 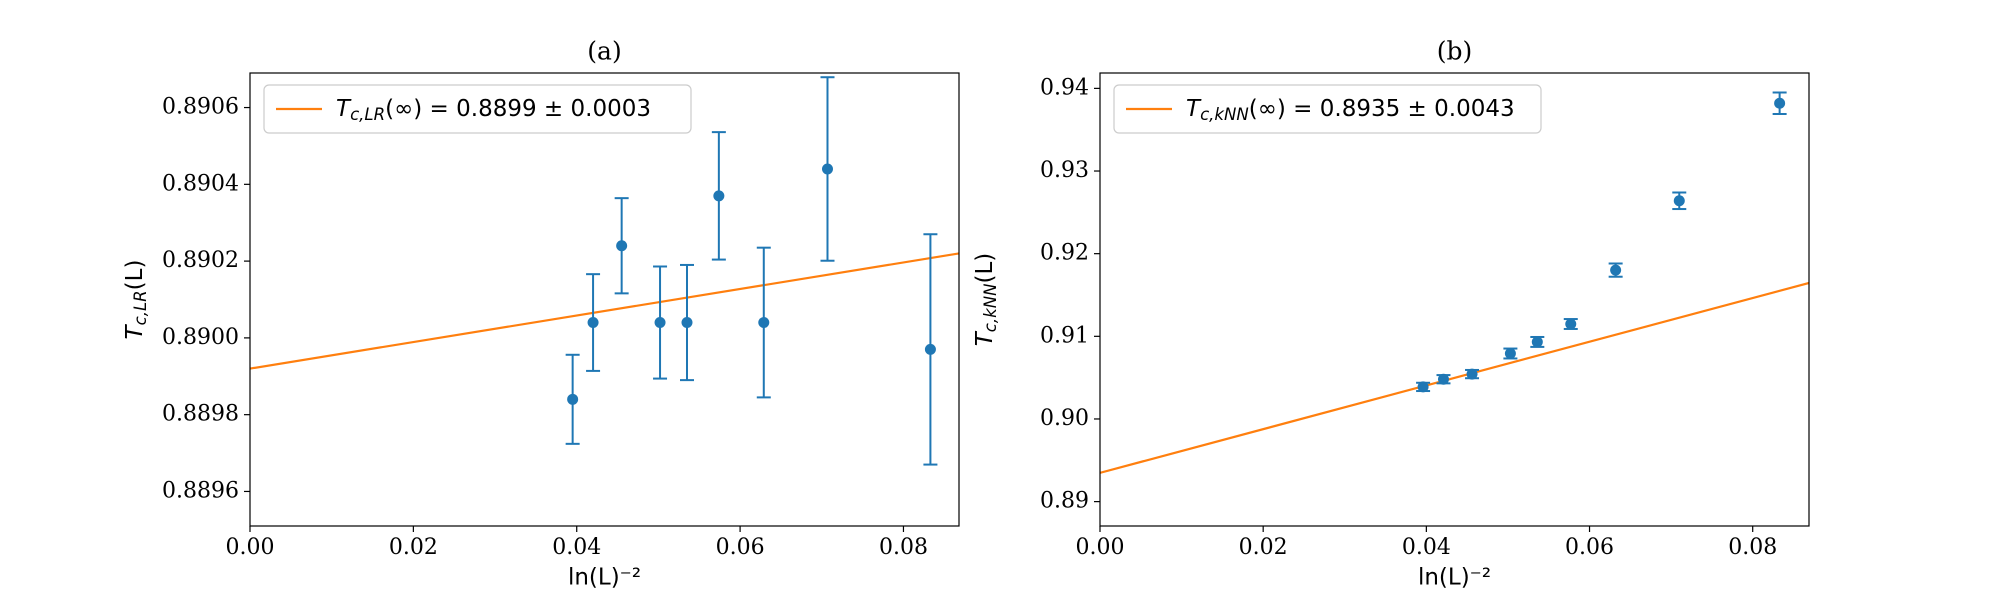 What do you see at coordinates (200, 490) in the screenshot?
I see `y-tick-label: 0.8896` at bounding box center [200, 490].